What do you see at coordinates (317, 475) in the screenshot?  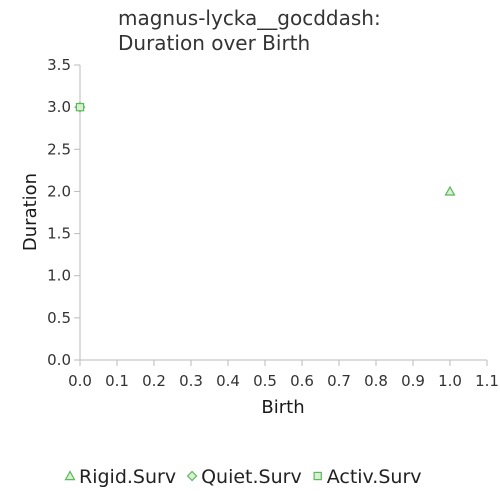 I see `legend-square-icon` at bounding box center [317, 475].